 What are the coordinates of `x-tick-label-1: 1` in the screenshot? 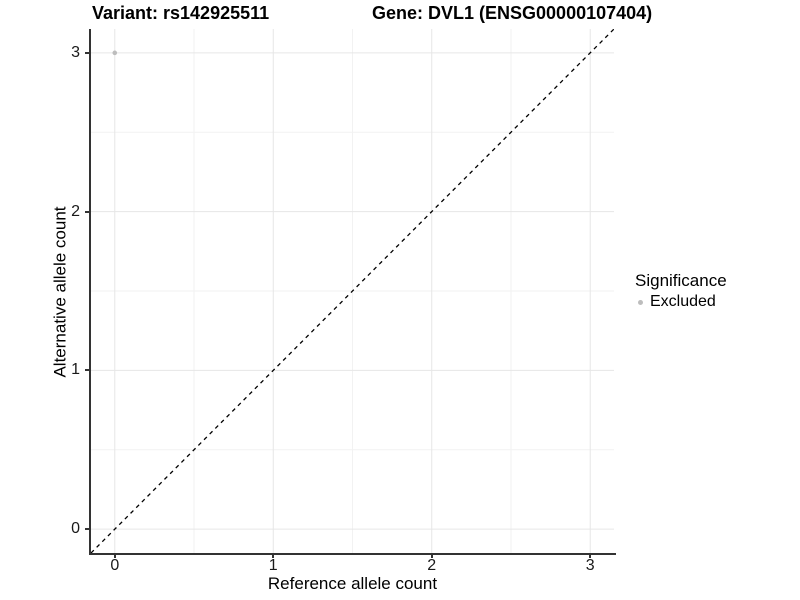 It's located at (273, 565).